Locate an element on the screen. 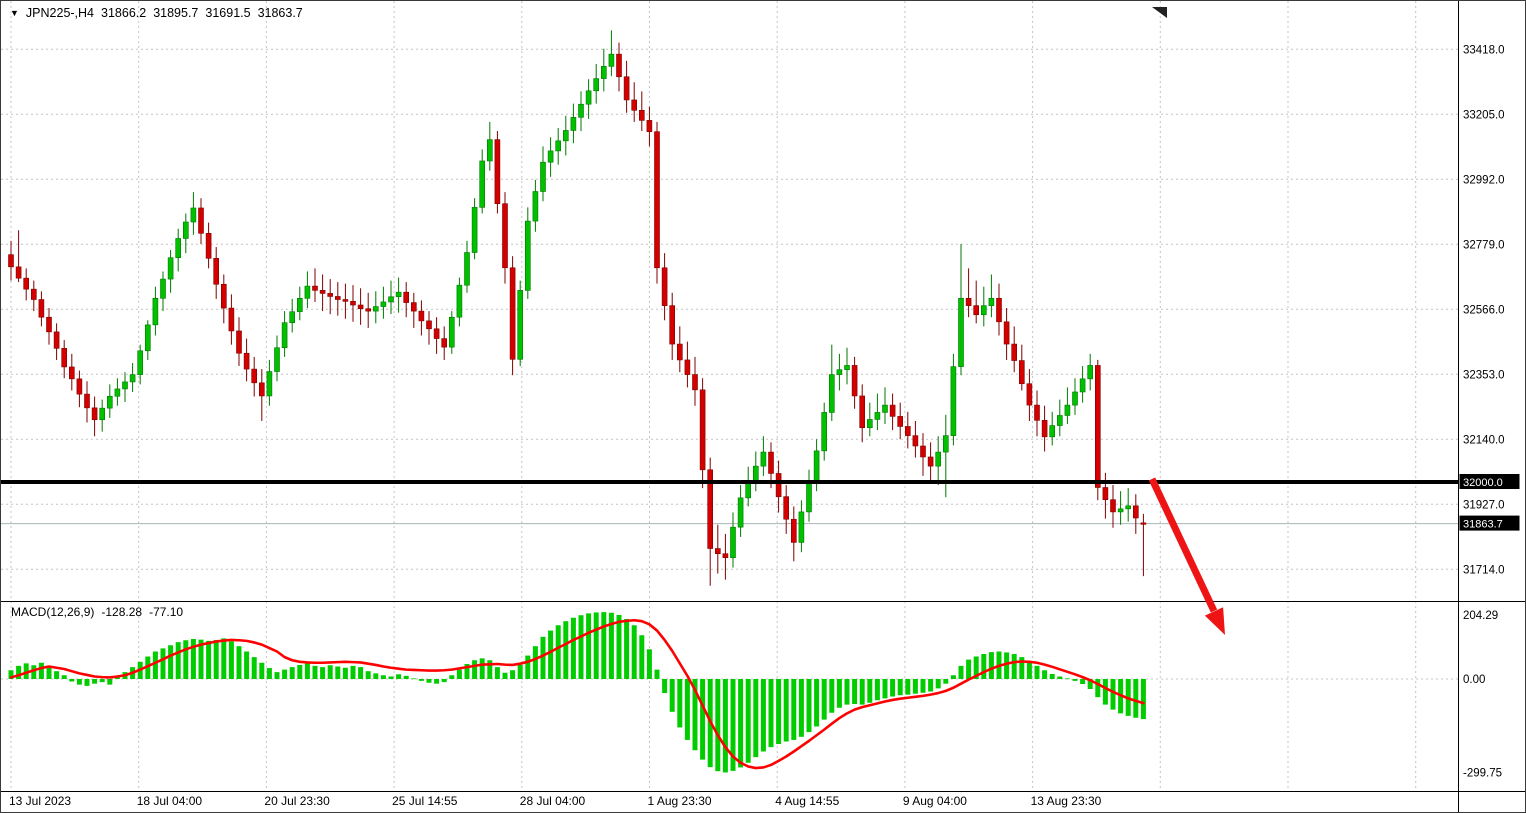  price-axis-label: 32566.0 is located at coordinates (1484, 310).